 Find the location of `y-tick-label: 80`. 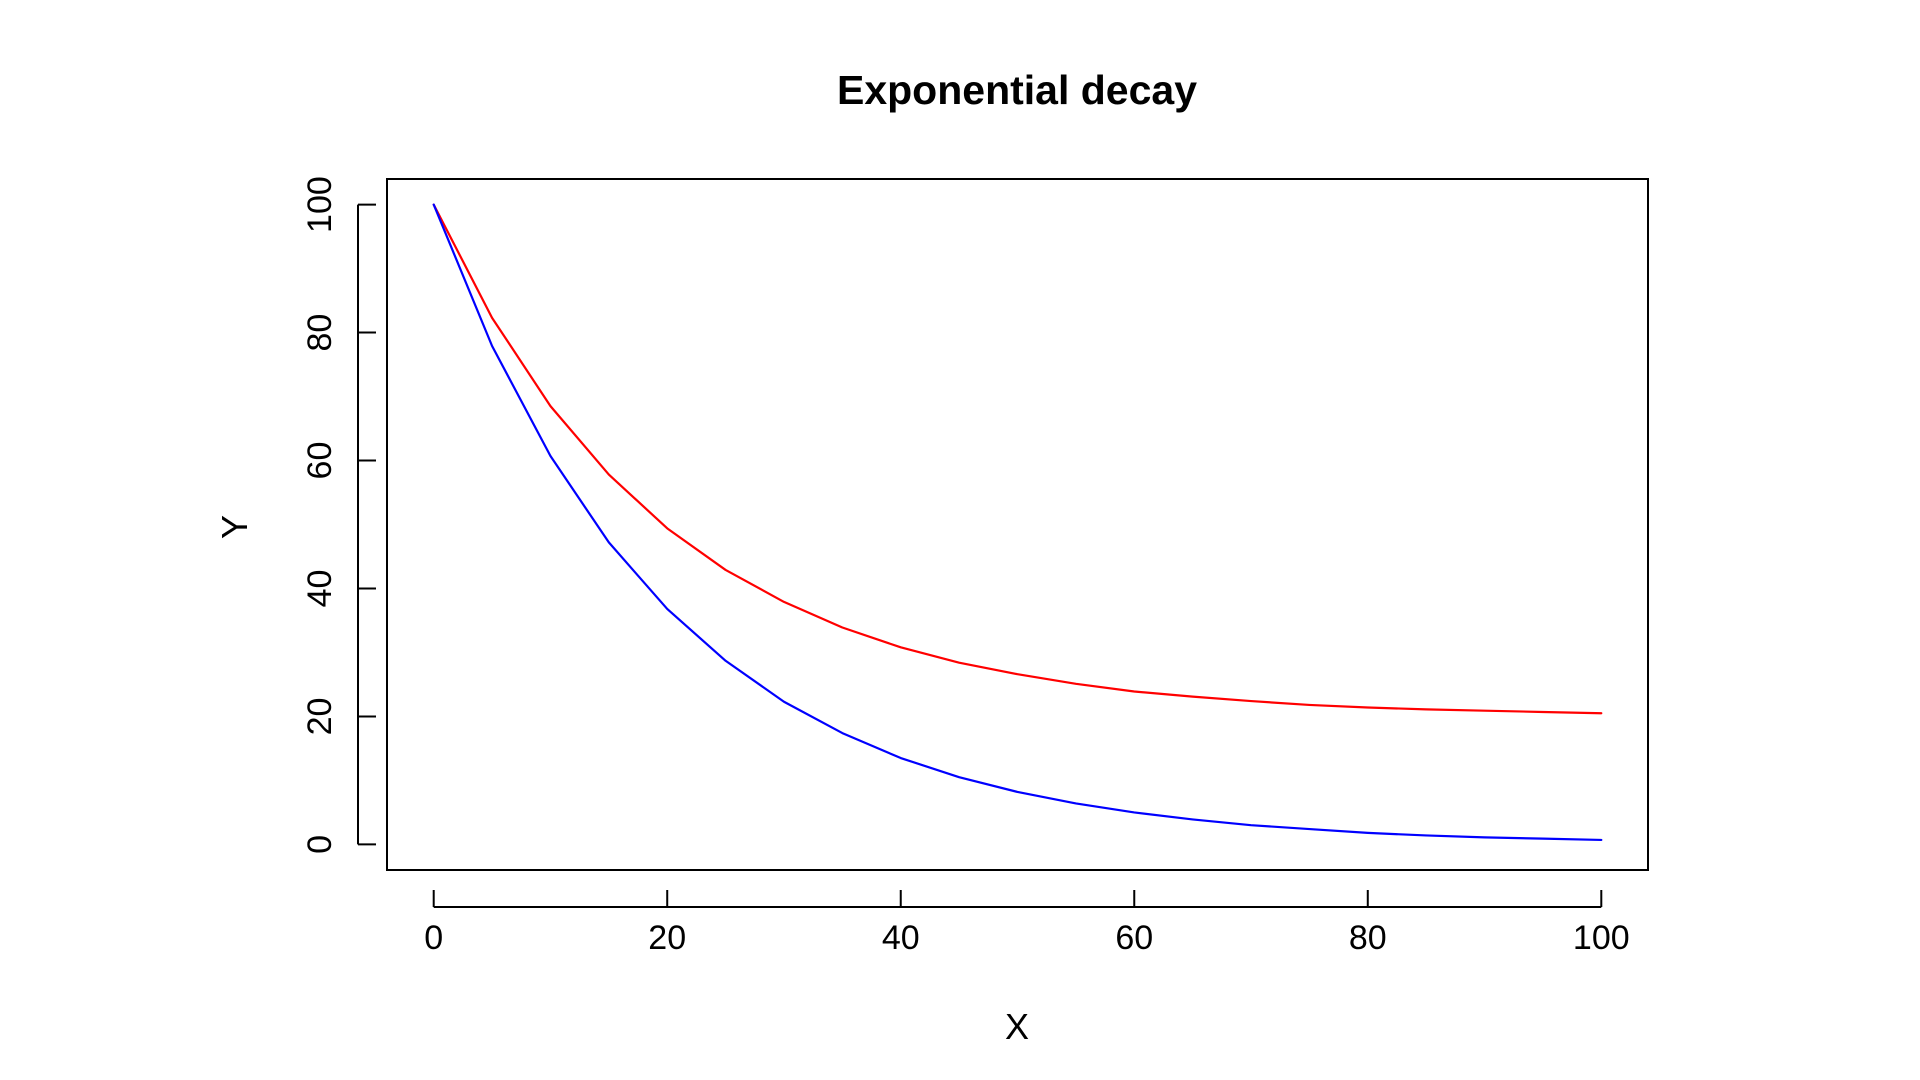

y-tick-label: 80 is located at coordinates (320, 333).